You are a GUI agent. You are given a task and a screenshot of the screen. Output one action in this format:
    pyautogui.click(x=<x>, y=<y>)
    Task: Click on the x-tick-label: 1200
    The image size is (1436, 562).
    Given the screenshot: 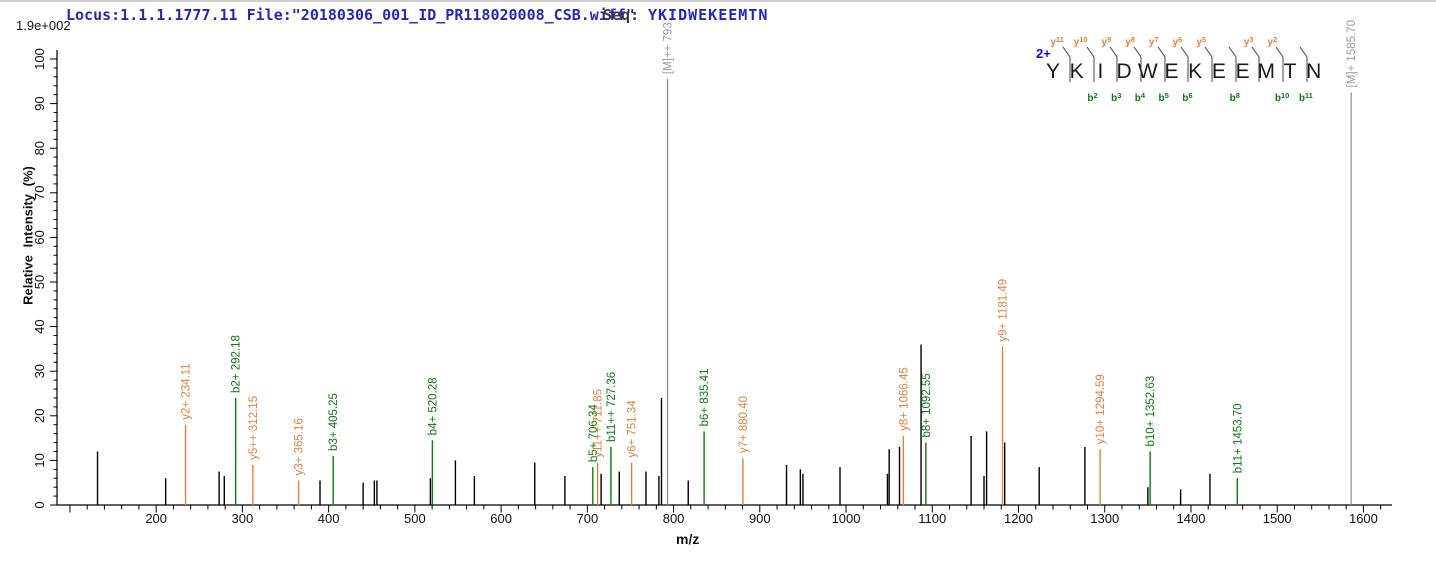 What is the action you would take?
    pyautogui.click(x=1018, y=518)
    